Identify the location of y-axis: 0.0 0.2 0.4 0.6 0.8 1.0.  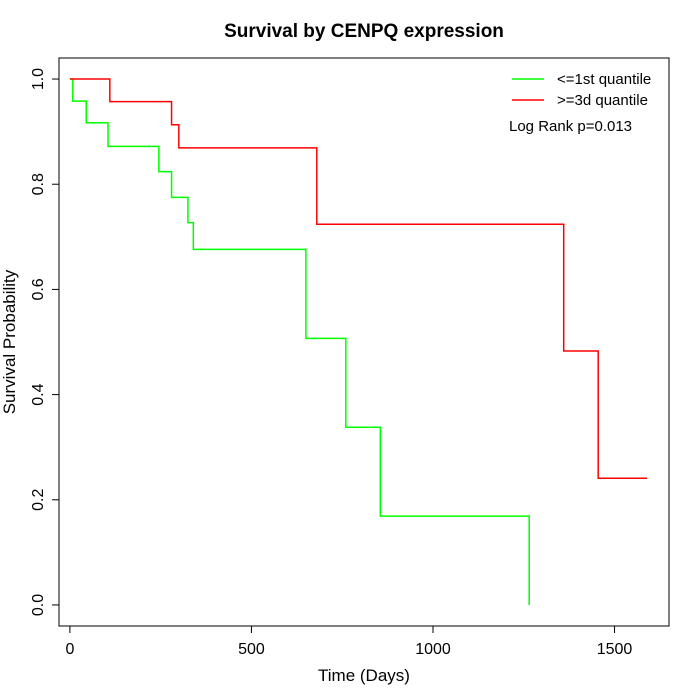
(45, 342).